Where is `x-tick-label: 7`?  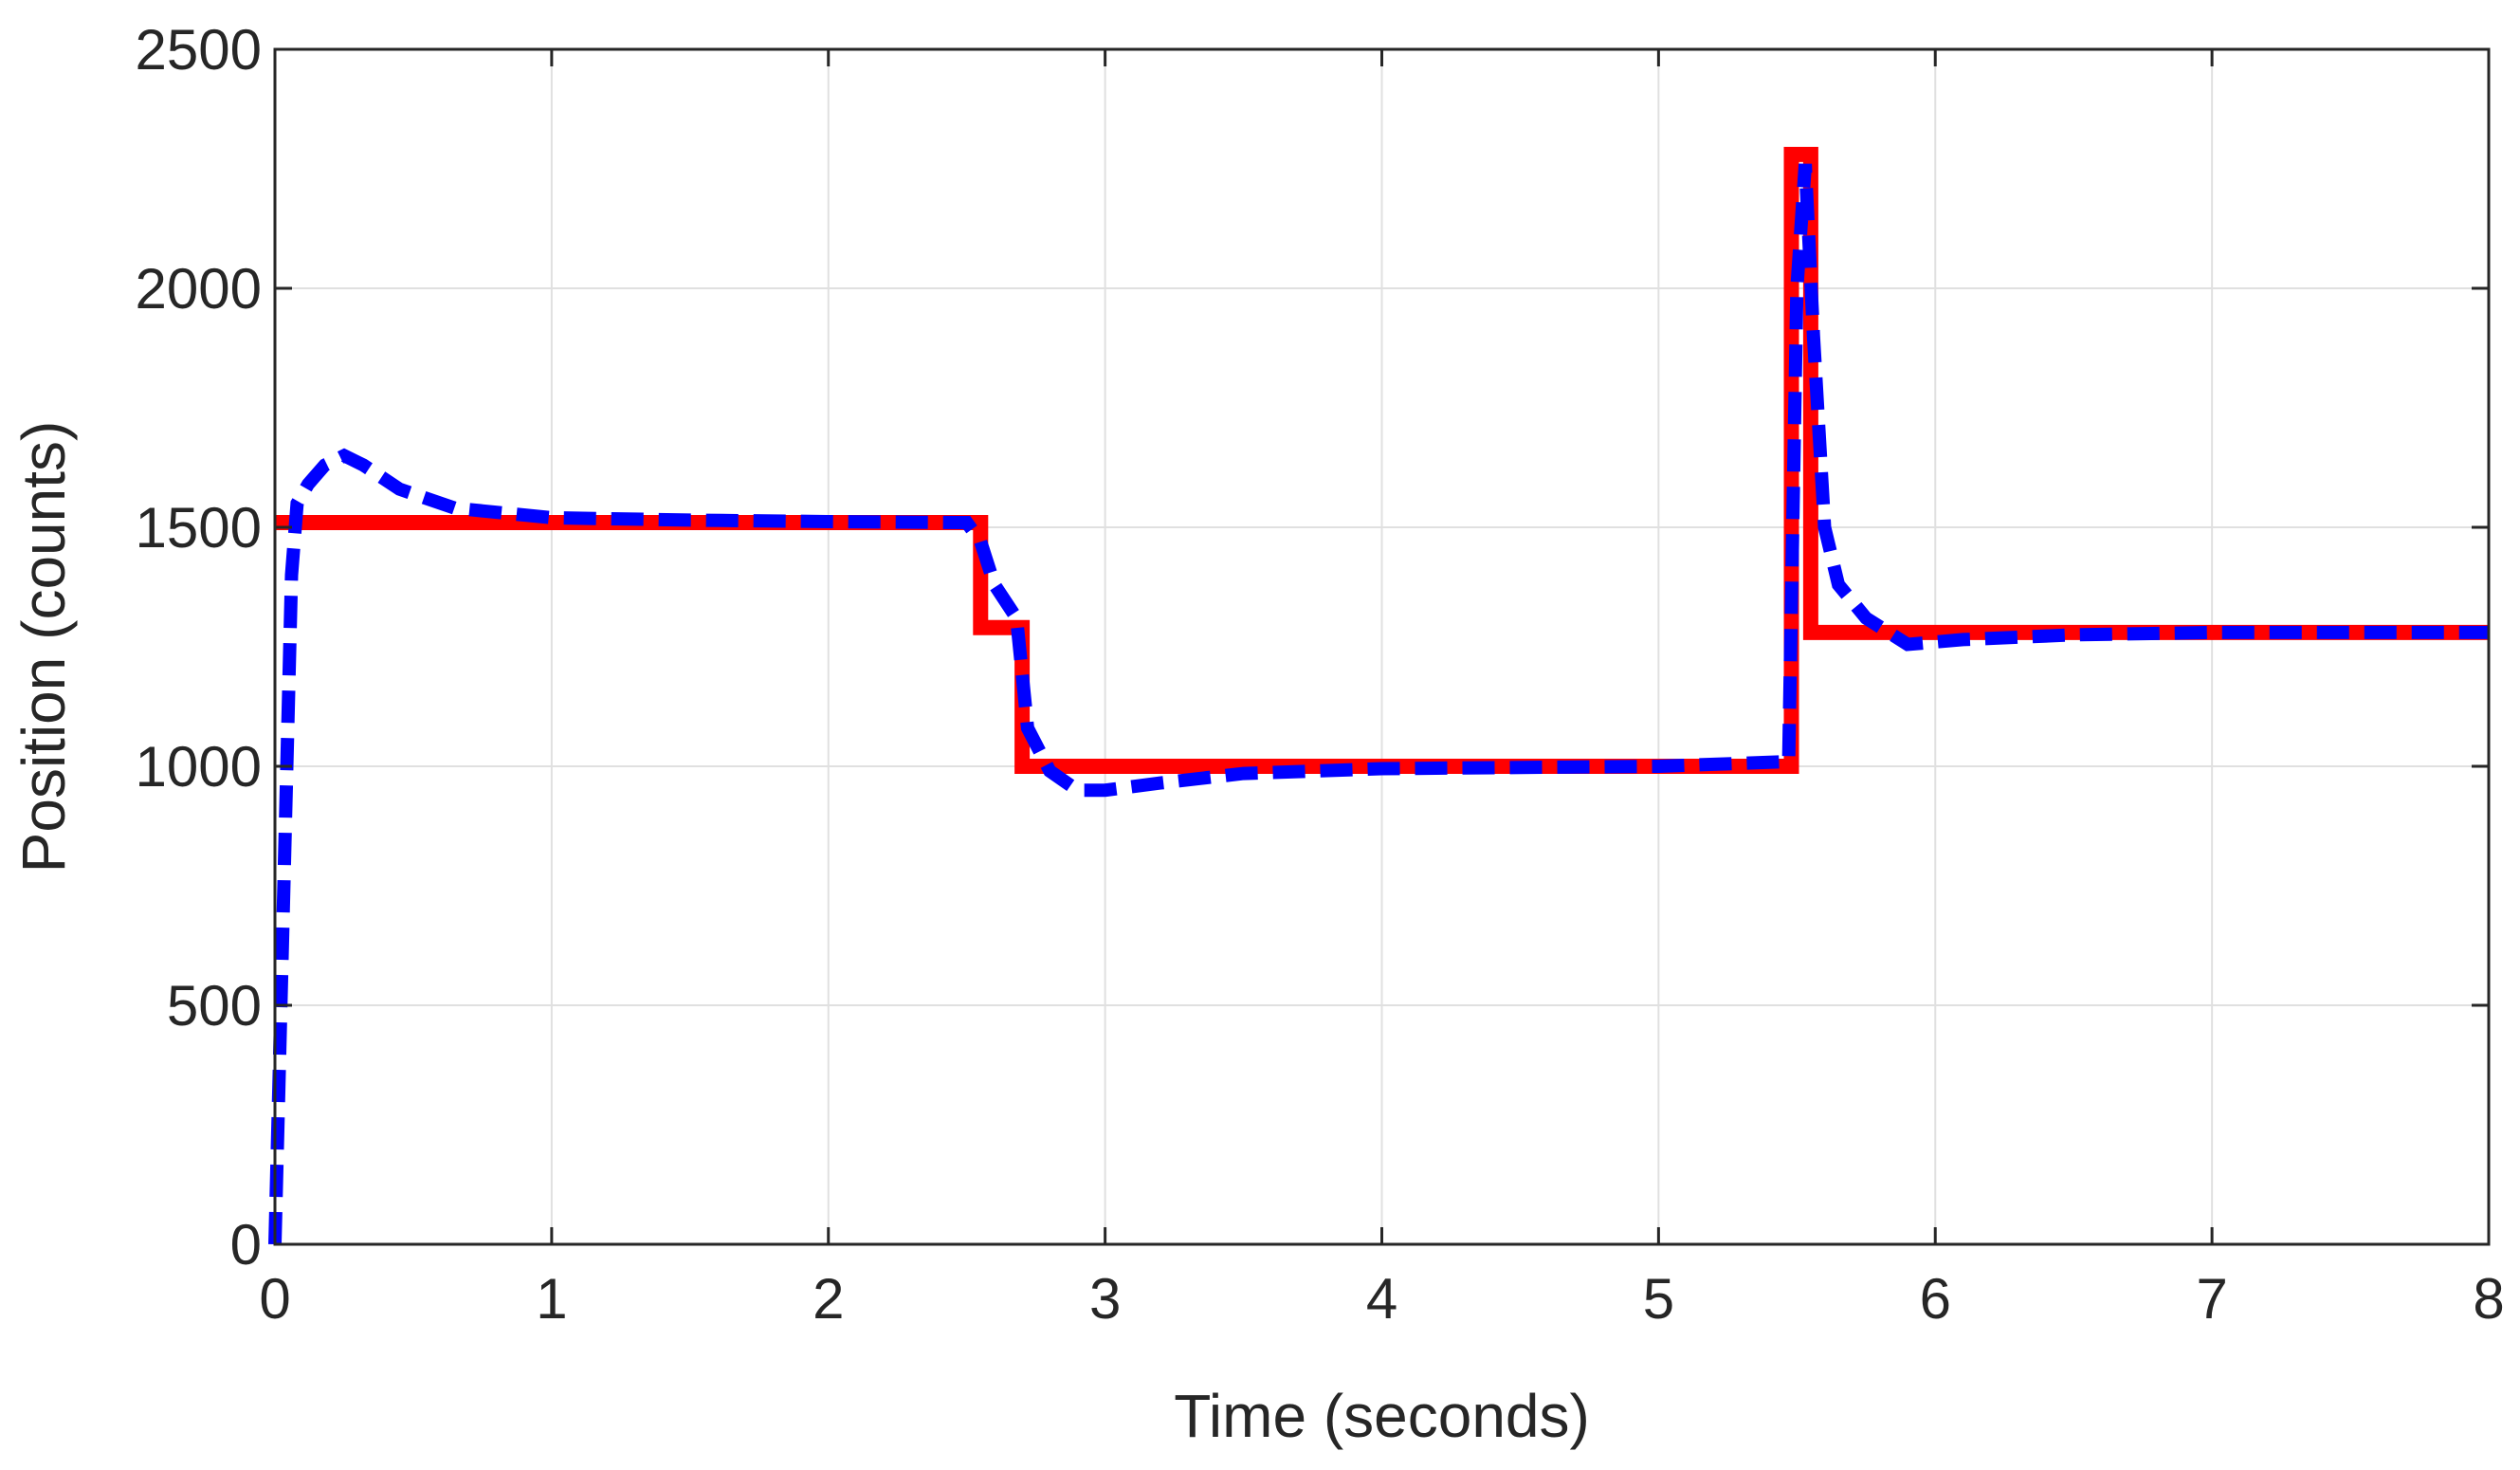
x-tick-label: 7 is located at coordinates (2212, 1299).